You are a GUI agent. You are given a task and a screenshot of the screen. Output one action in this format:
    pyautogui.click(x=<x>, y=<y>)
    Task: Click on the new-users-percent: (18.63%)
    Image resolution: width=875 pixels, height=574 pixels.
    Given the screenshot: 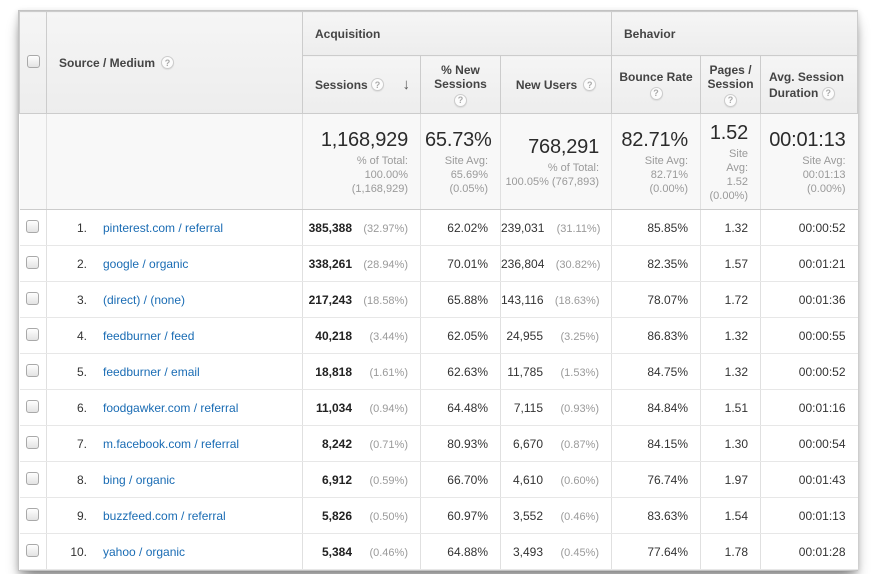 What is the action you would take?
    pyautogui.click(x=577, y=300)
    